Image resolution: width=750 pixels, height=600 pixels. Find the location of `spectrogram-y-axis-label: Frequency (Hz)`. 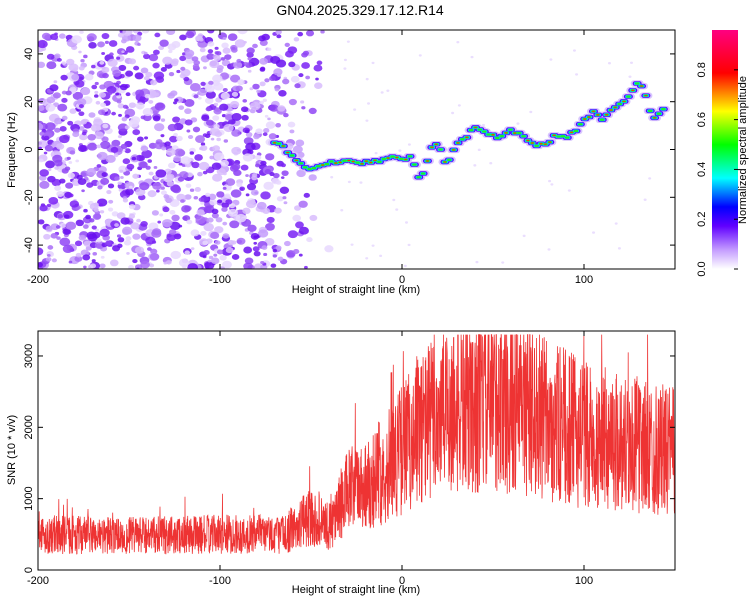

spectrogram-y-axis-label: Frequency (Hz) is located at coordinates (12, 150).